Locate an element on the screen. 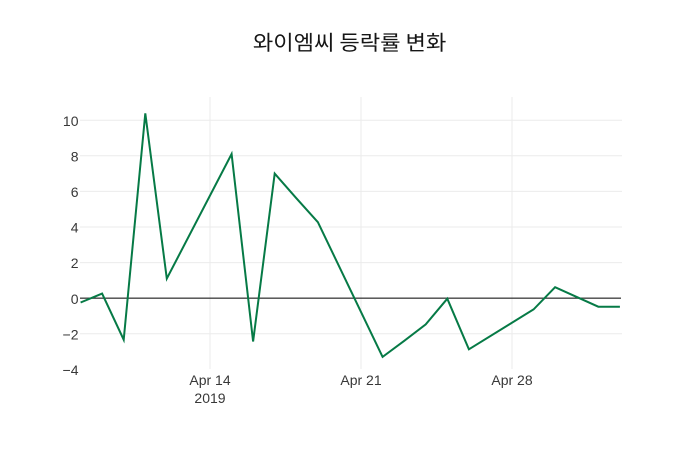 The width and height of the screenshot is (700, 450). svg-text: 10 is located at coordinates (71, 121).